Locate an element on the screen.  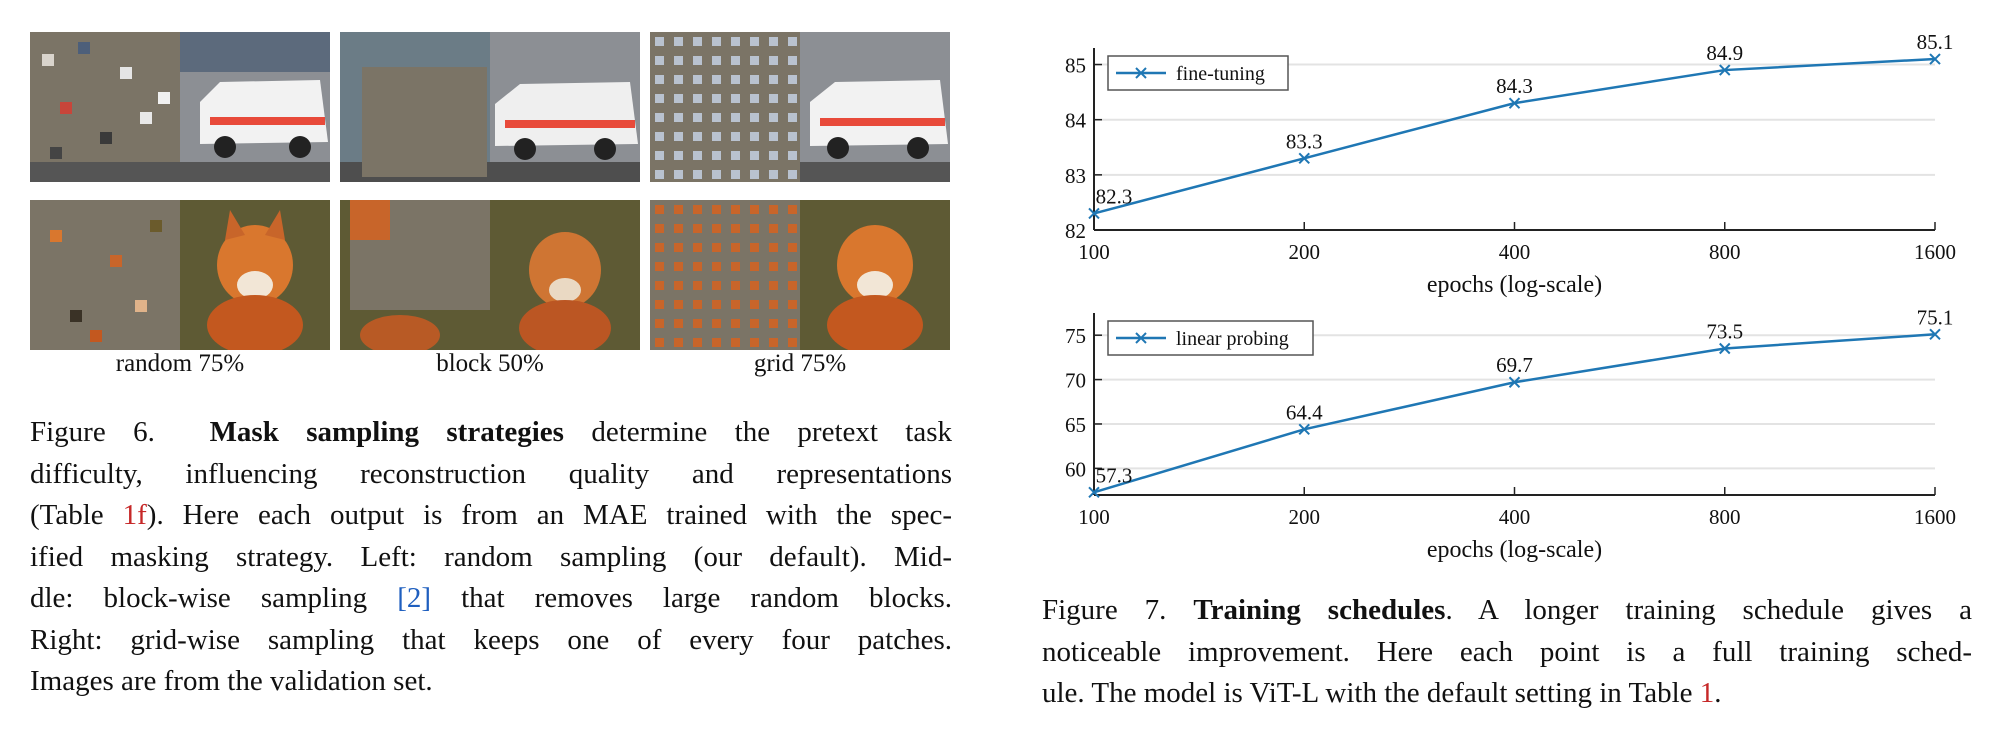
data-label: 85.1 is located at coordinates (1935, 42).